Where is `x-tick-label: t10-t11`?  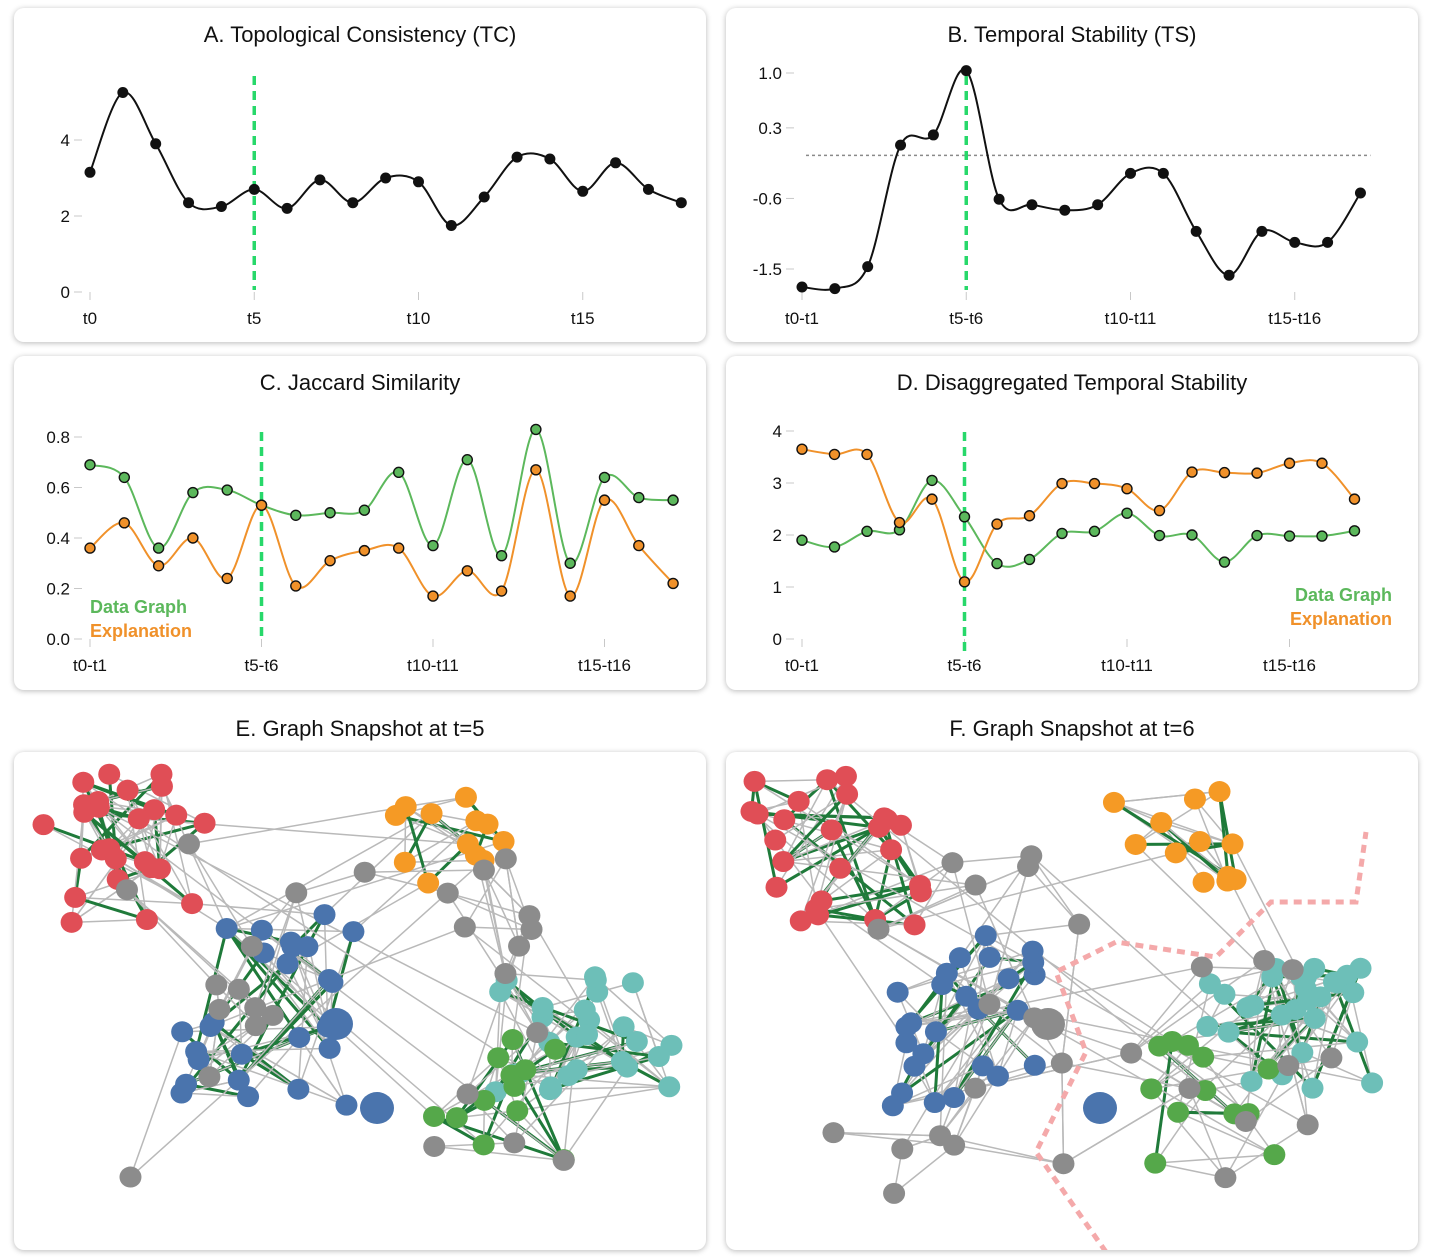 x-tick-label: t10-t11 is located at coordinates (1127, 665).